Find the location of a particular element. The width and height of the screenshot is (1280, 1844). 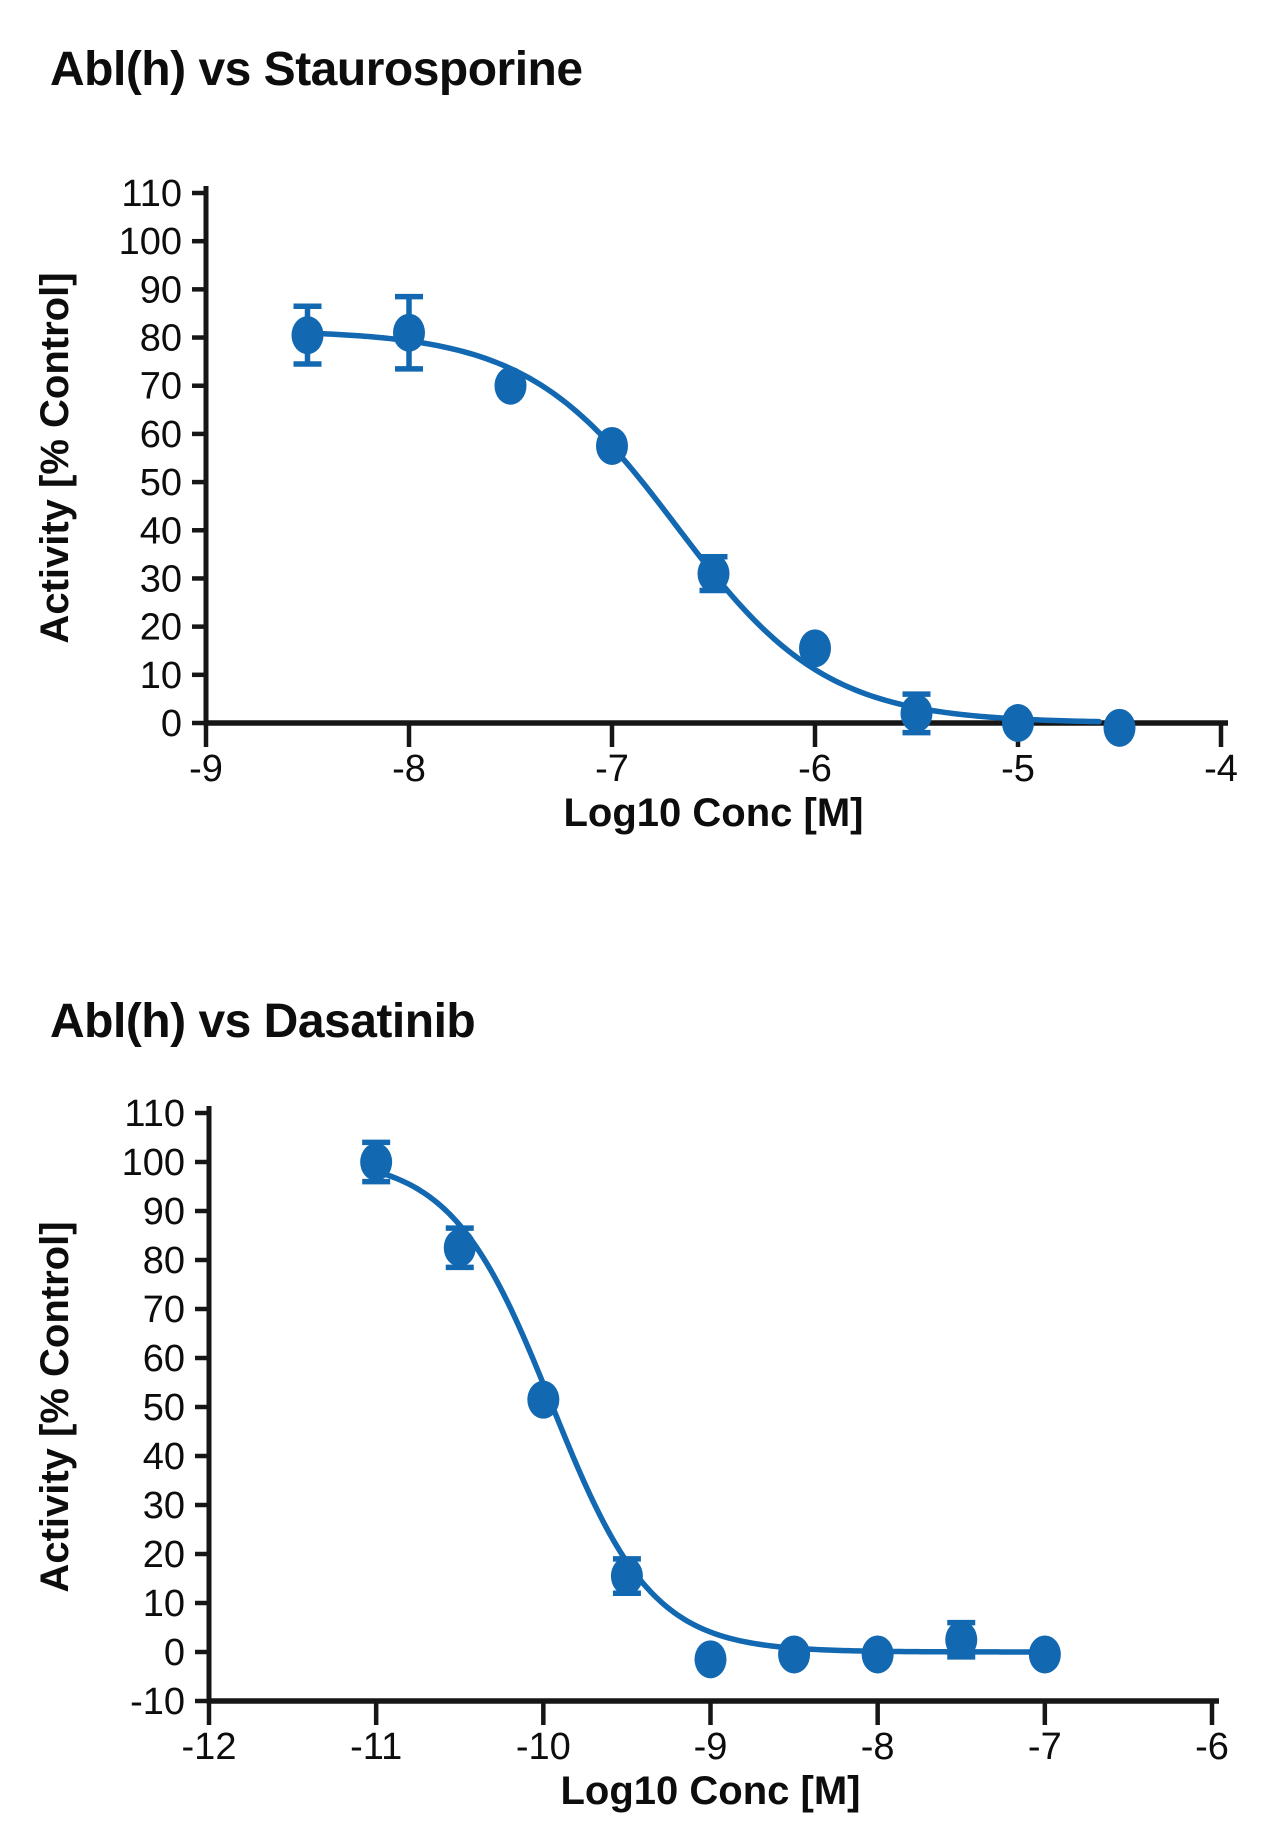

y-axis-ticks: -10 0 10 20 30 40 50 60 70 80 90 100 110 is located at coordinates (165, 1408).